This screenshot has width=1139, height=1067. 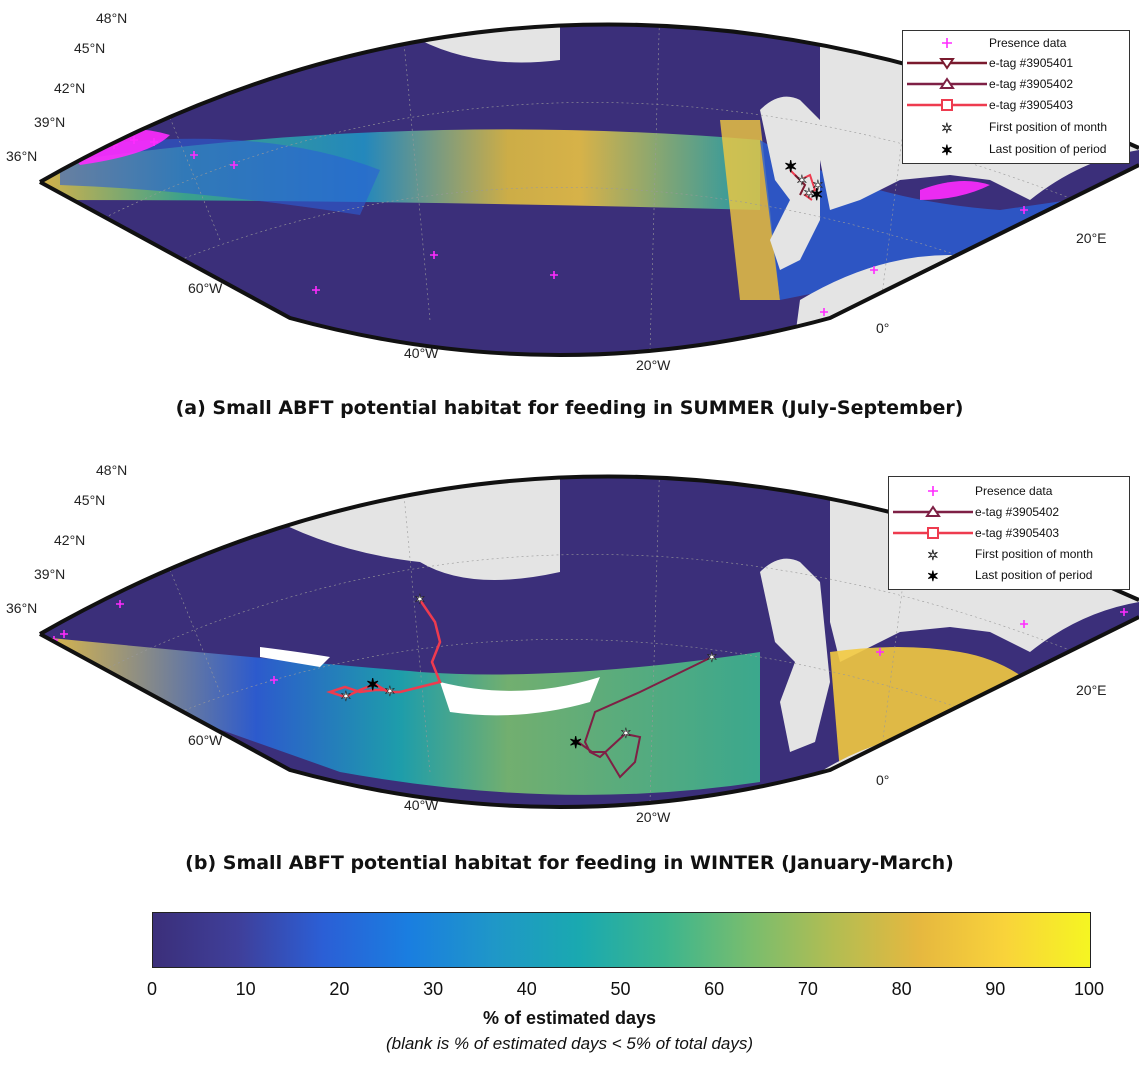 I want to click on presence-cluster-med, so click(x=955, y=190).